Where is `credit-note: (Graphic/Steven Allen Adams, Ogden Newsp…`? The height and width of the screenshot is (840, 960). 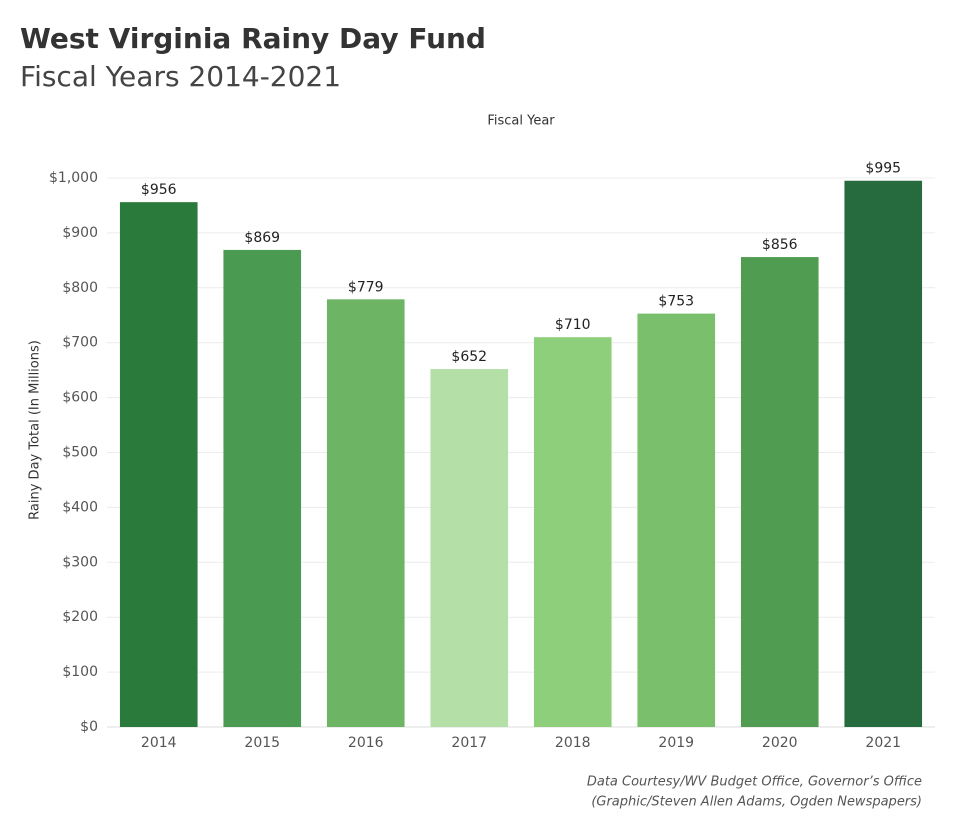
credit-note: (Graphic/Steven Allen Adams, Ogden Newsp… is located at coordinates (756, 802).